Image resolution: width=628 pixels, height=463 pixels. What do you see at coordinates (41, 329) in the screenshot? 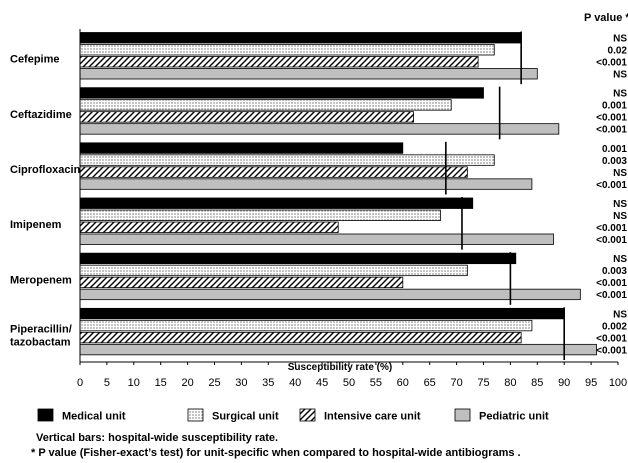
I see `category-label: Piperacillin/` at bounding box center [41, 329].